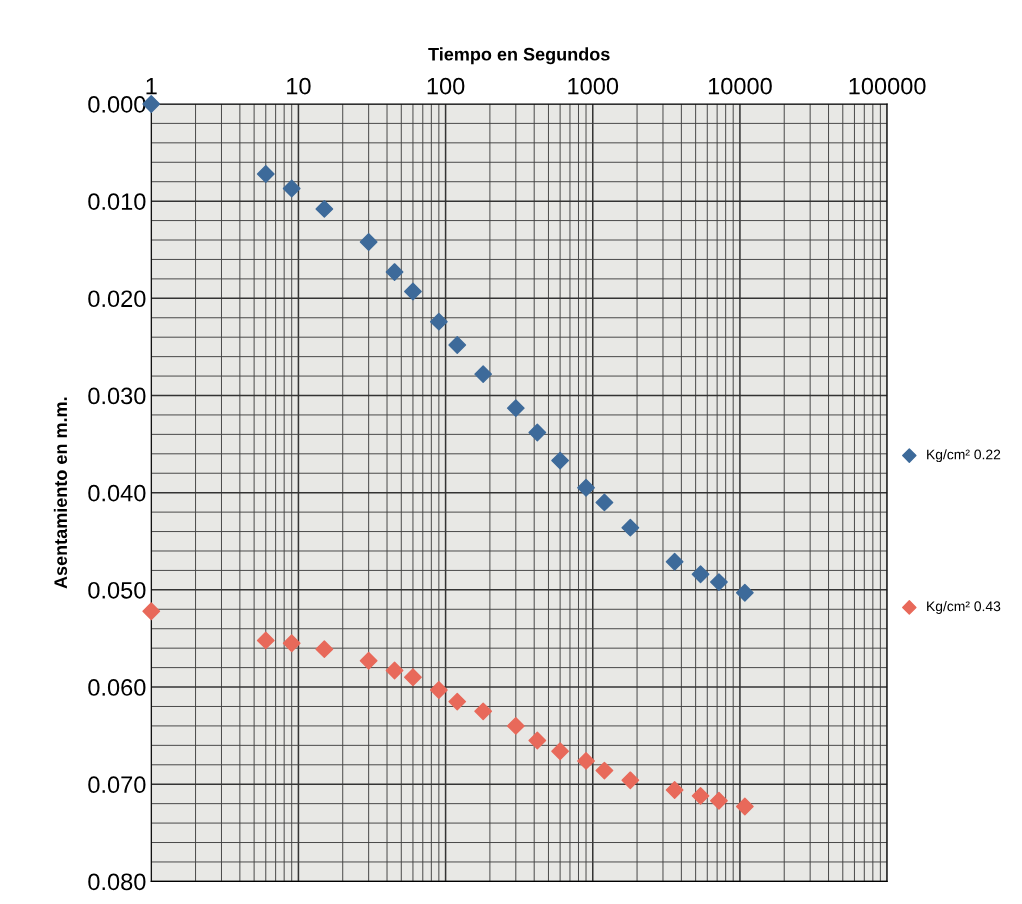  I want to click on legend-label: Kg/cm² 0.22, so click(964, 456).